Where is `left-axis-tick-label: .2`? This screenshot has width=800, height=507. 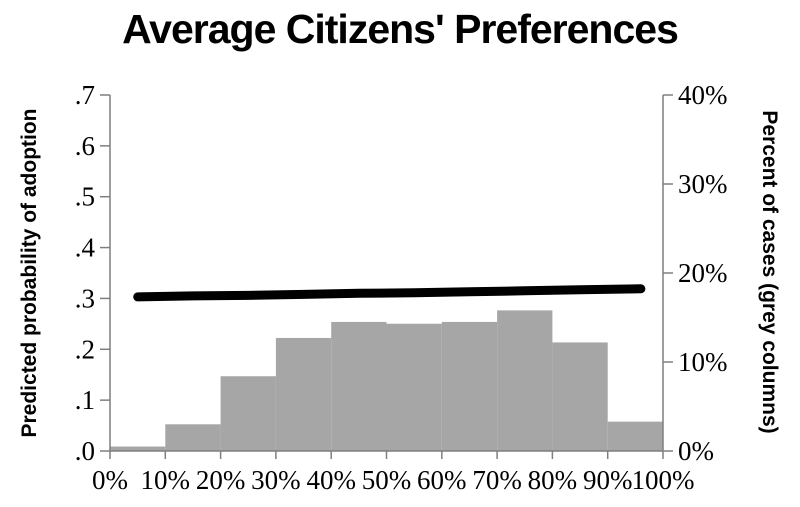
left-axis-tick-label: .2 is located at coordinates (85, 349).